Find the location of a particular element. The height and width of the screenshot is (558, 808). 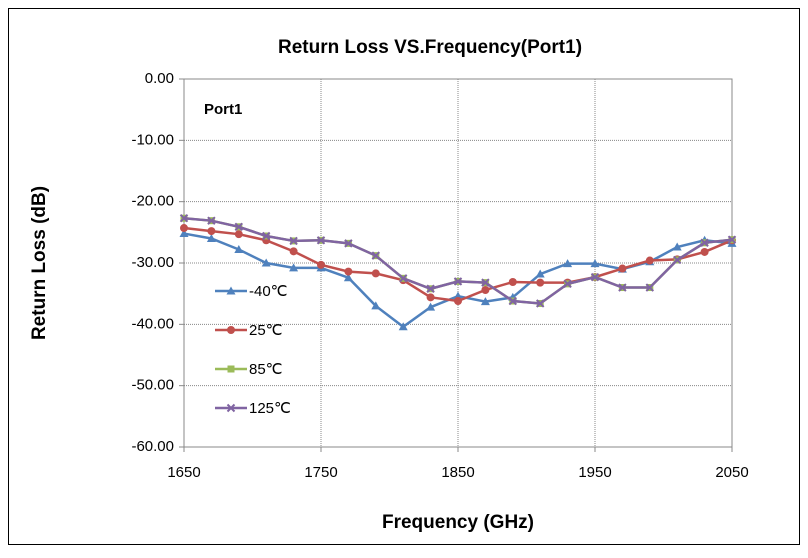

y-tick-label: -20.00 is located at coordinates (152, 201).